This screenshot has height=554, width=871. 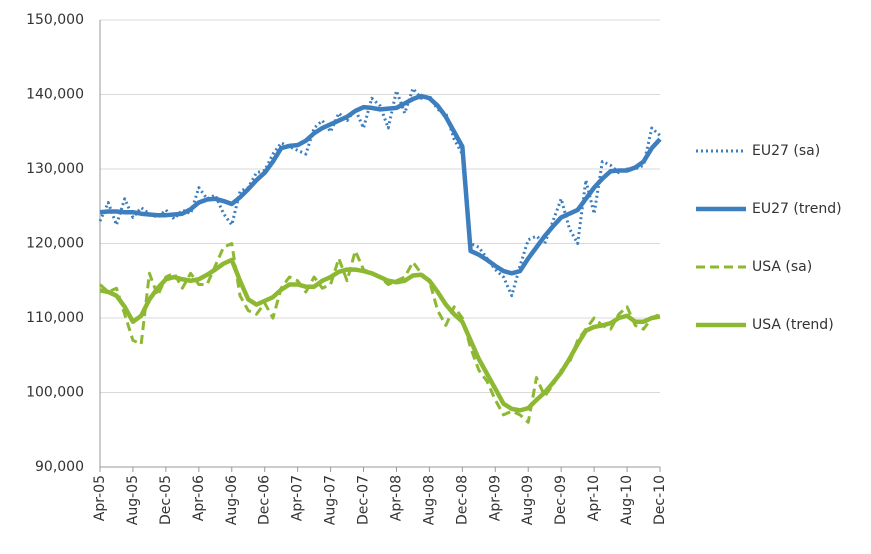 What do you see at coordinates (782, 267) in the screenshot?
I see `legend-label: USA (sa)` at bounding box center [782, 267].